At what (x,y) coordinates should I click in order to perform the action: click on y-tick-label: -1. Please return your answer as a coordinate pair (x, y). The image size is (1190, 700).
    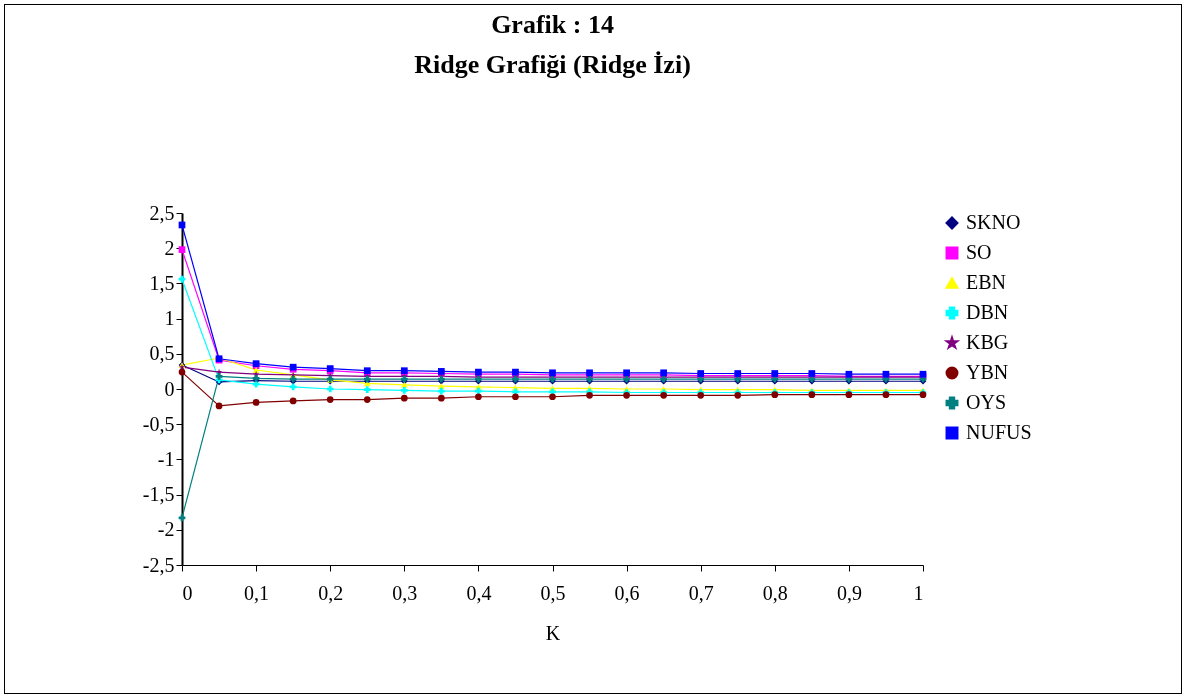
    Looking at the image, I should click on (166, 458).